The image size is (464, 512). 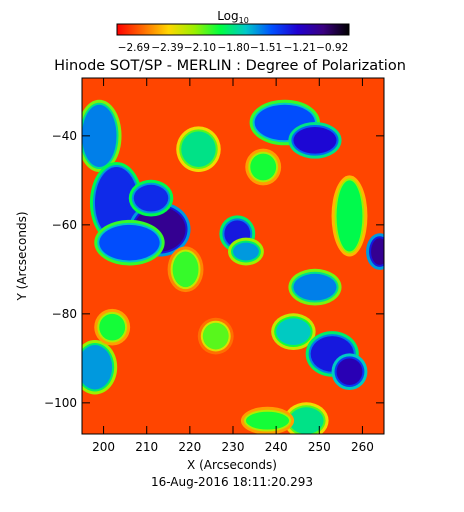 I want to click on colorbar-tick-label: −2.39, so click(x=167, y=48).